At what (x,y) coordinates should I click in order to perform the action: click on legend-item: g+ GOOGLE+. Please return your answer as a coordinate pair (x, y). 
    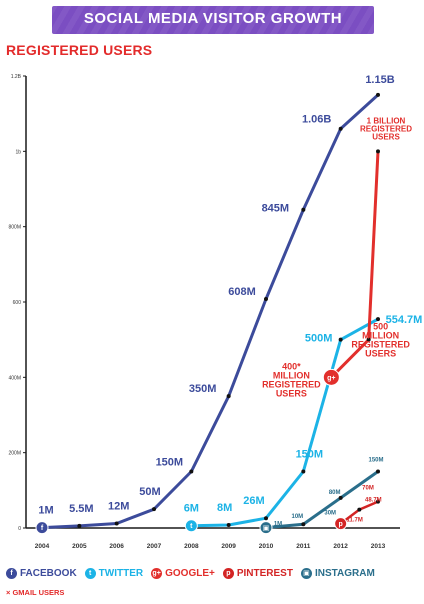
    Looking at the image, I should click on (183, 573).